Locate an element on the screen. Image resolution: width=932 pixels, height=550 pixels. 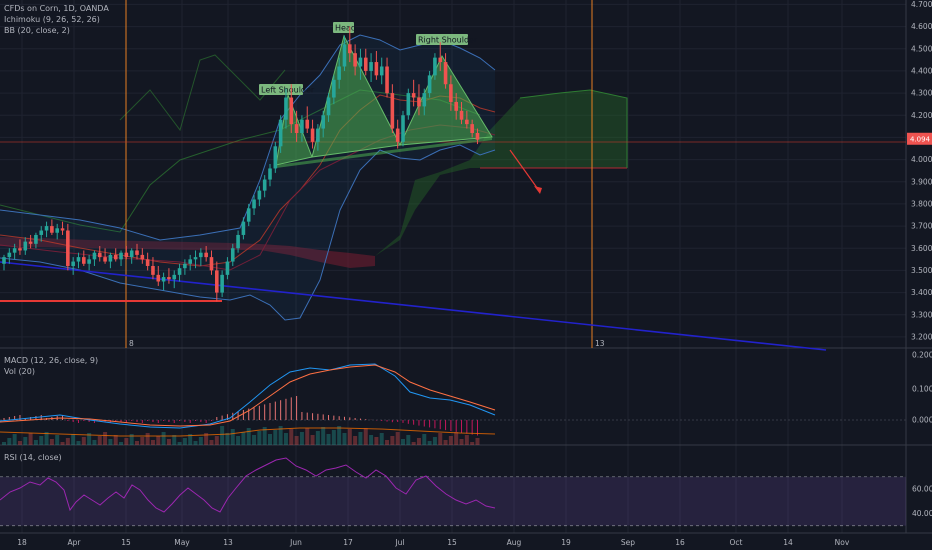
x-tick-label: 15 is located at coordinates (126, 542).